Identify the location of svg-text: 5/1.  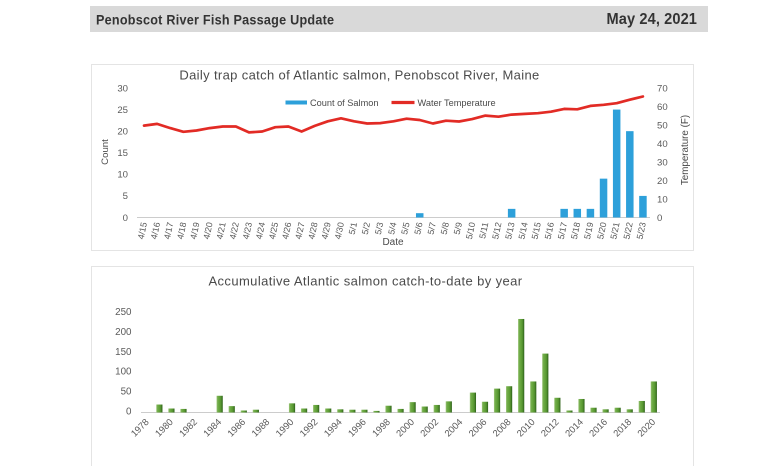
(353, 228).